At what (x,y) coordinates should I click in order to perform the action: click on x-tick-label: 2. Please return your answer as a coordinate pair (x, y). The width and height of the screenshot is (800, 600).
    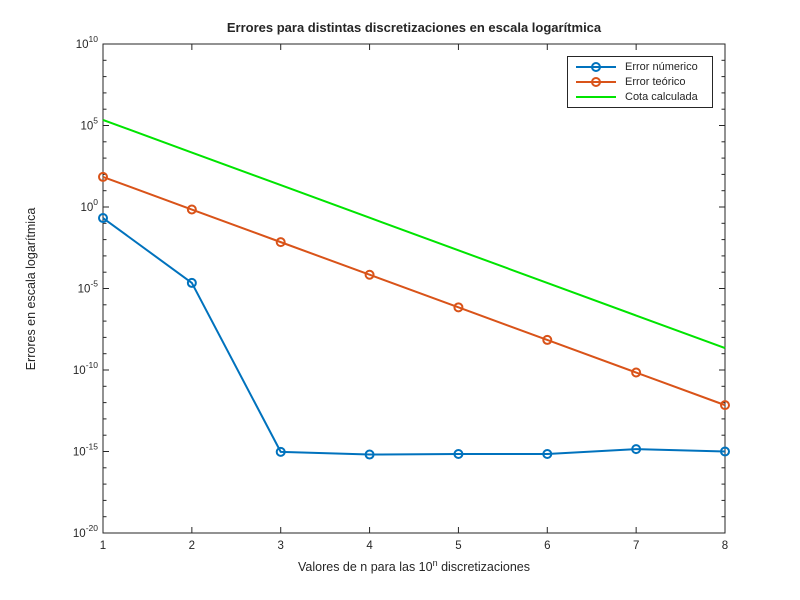
    Looking at the image, I should click on (192, 546).